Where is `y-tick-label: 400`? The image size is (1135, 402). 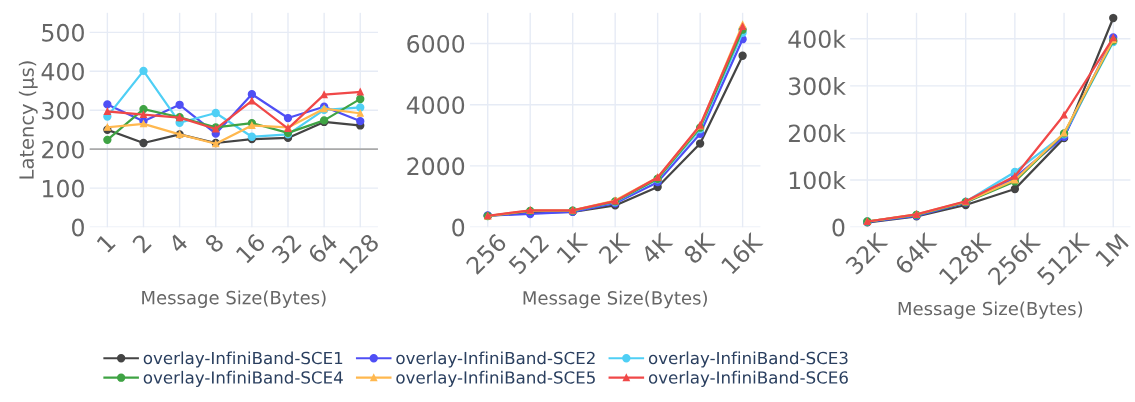
y-tick-label: 400 is located at coordinates (62, 71).